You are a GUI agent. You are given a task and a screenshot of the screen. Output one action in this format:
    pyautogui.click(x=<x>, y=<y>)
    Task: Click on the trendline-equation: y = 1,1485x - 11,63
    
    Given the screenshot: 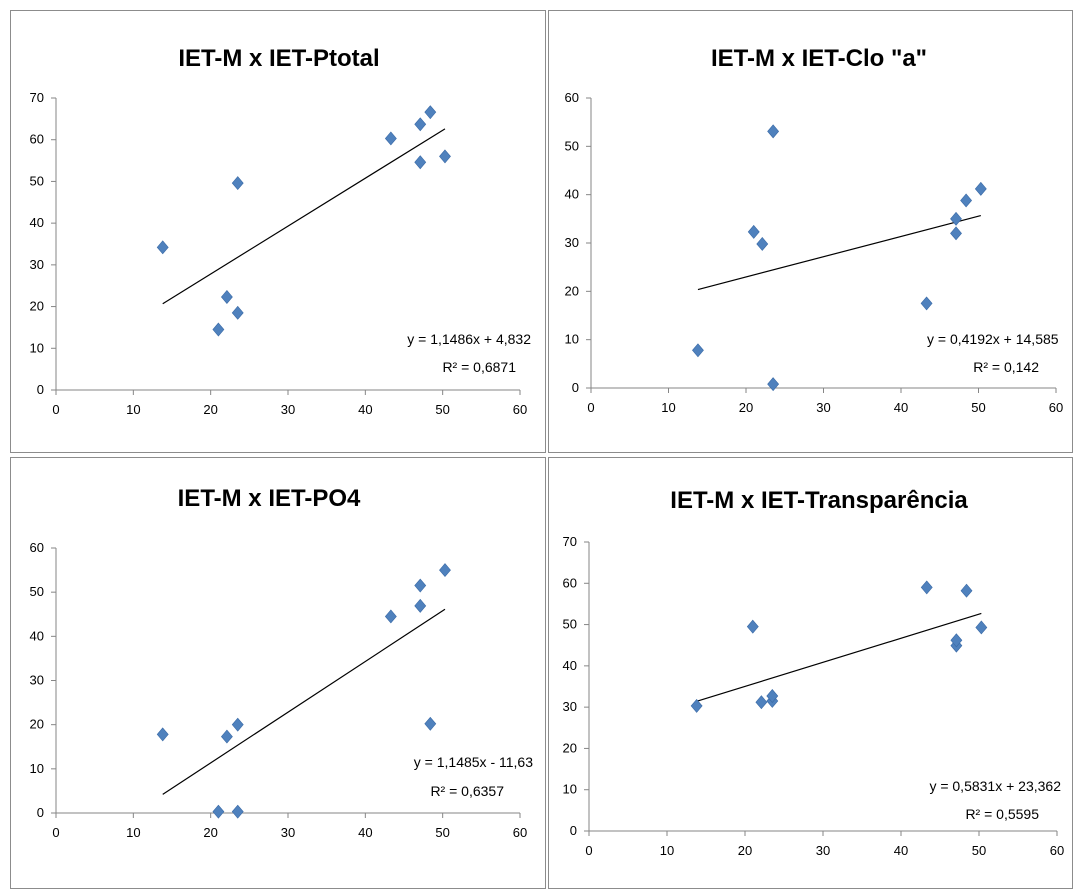 What is the action you would take?
    pyautogui.click(x=473, y=762)
    